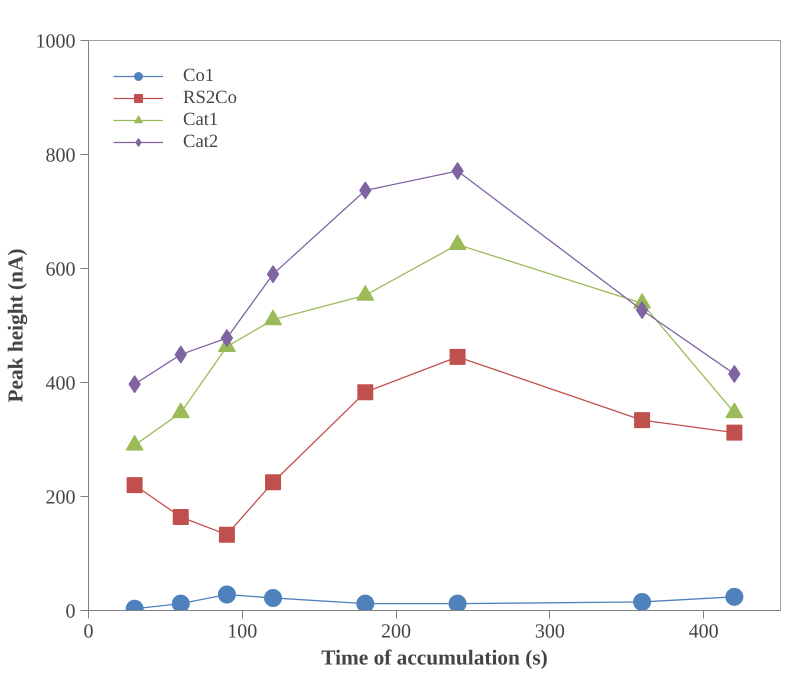 The width and height of the screenshot is (806, 678). Describe the element at coordinates (396, 631) in the screenshot. I see `x-tick-label: 200` at that location.